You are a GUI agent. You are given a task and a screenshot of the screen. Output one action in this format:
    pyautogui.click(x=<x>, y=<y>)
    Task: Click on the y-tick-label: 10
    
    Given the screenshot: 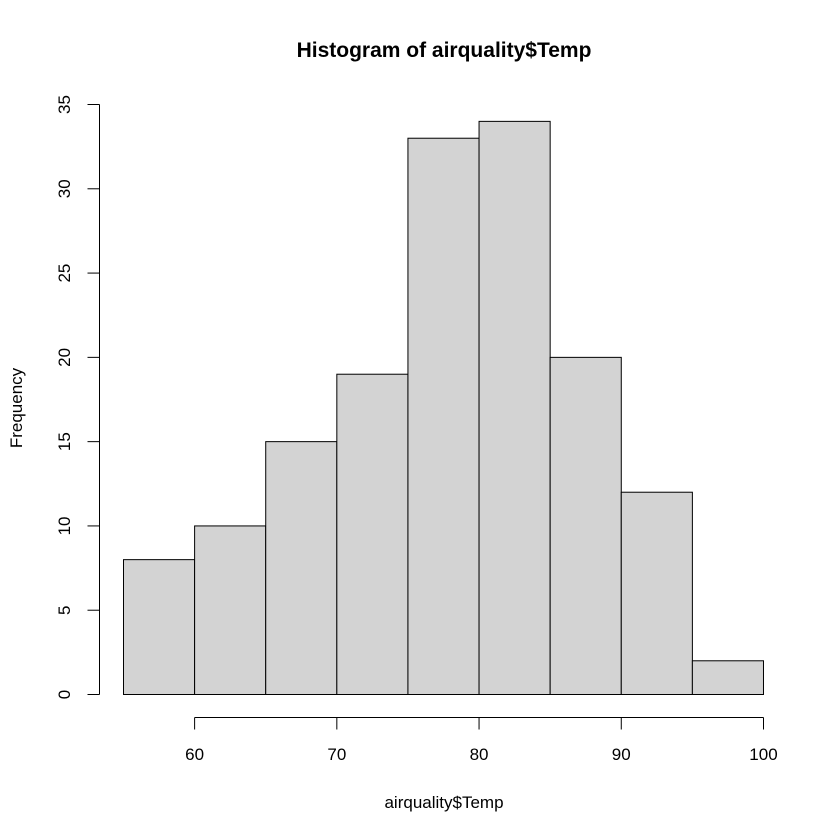 What is the action you would take?
    pyautogui.click(x=64, y=525)
    